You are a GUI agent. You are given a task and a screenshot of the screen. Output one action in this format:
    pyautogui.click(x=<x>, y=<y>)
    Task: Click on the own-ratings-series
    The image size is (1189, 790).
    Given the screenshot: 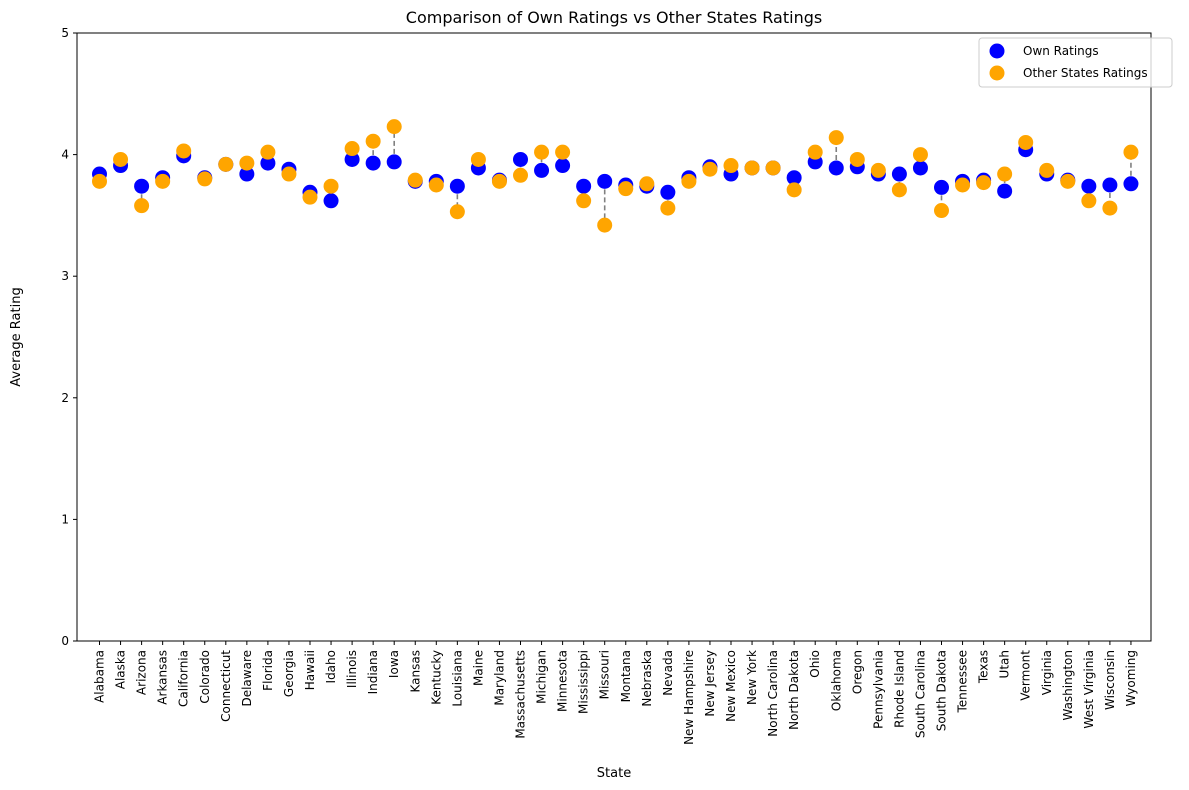 What is the action you would take?
    pyautogui.click(x=615, y=175)
    